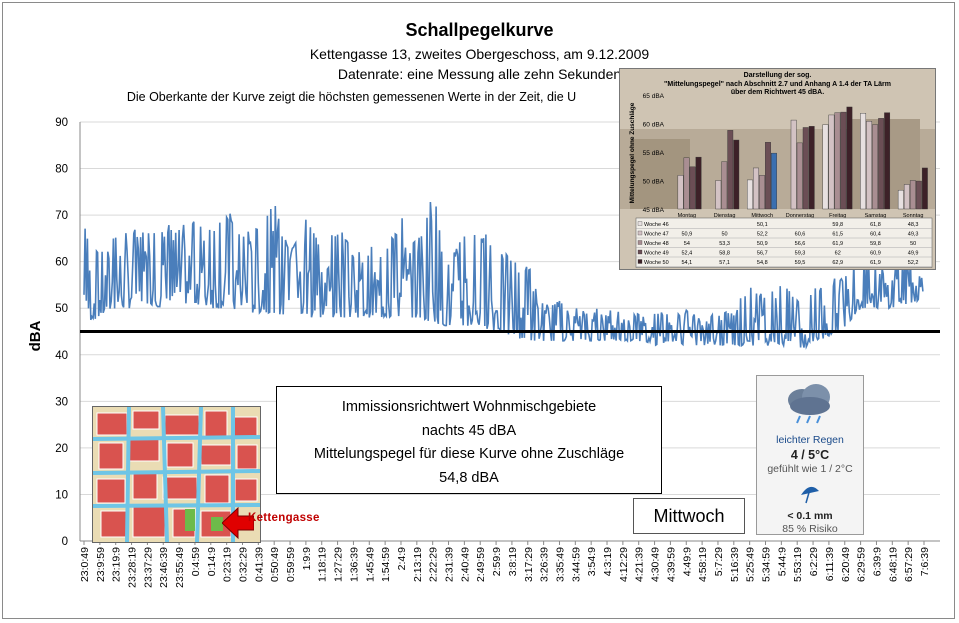  What do you see at coordinates (85, 564) in the screenshot?
I see `x-tick-label: 23:0:49` at bounding box center [85, 564].